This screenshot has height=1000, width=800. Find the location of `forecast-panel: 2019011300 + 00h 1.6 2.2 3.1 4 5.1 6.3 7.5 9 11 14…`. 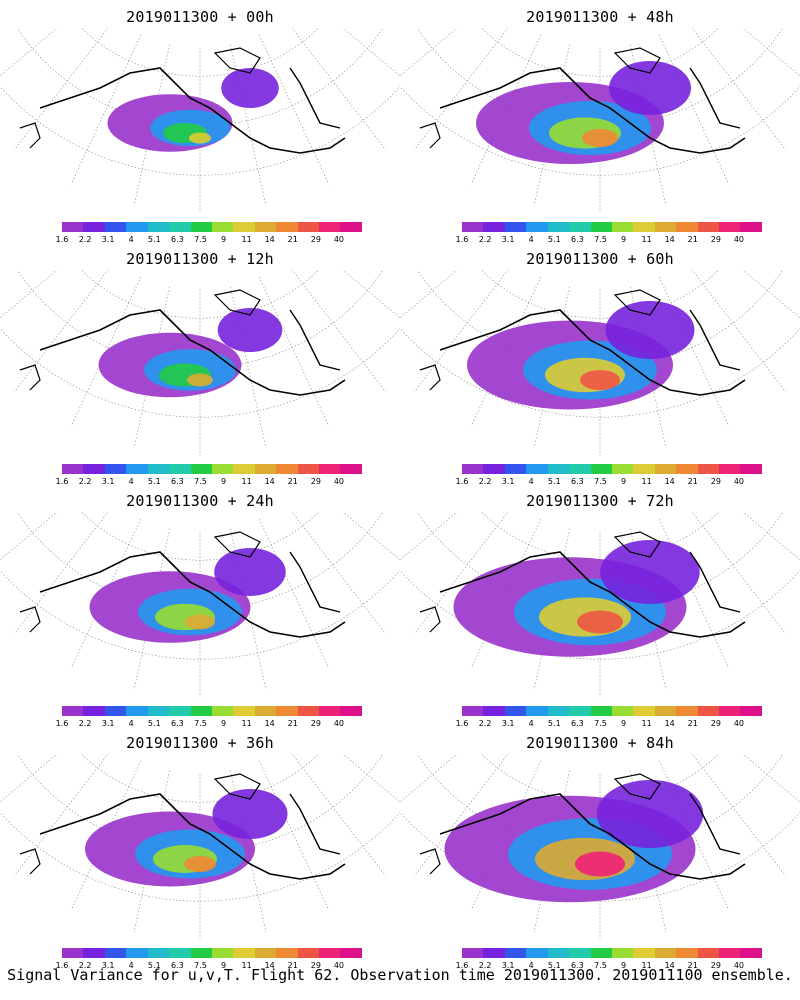

forecast-panel: 2019011300 + 00h 1.6 2.2 3.1 4 5.1 6.3 7.5 9 11 14… is located at coordinates (200, 122).